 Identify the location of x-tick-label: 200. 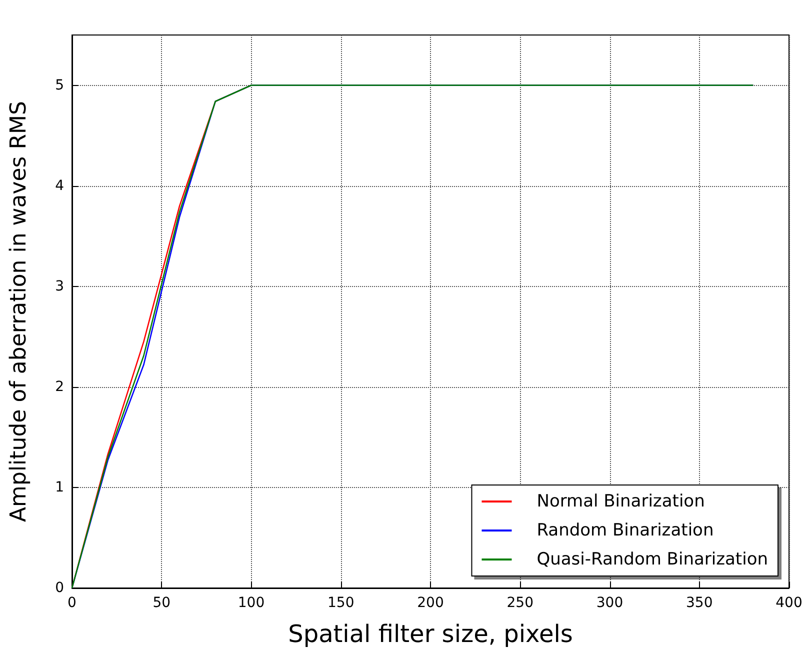
(430, 603).